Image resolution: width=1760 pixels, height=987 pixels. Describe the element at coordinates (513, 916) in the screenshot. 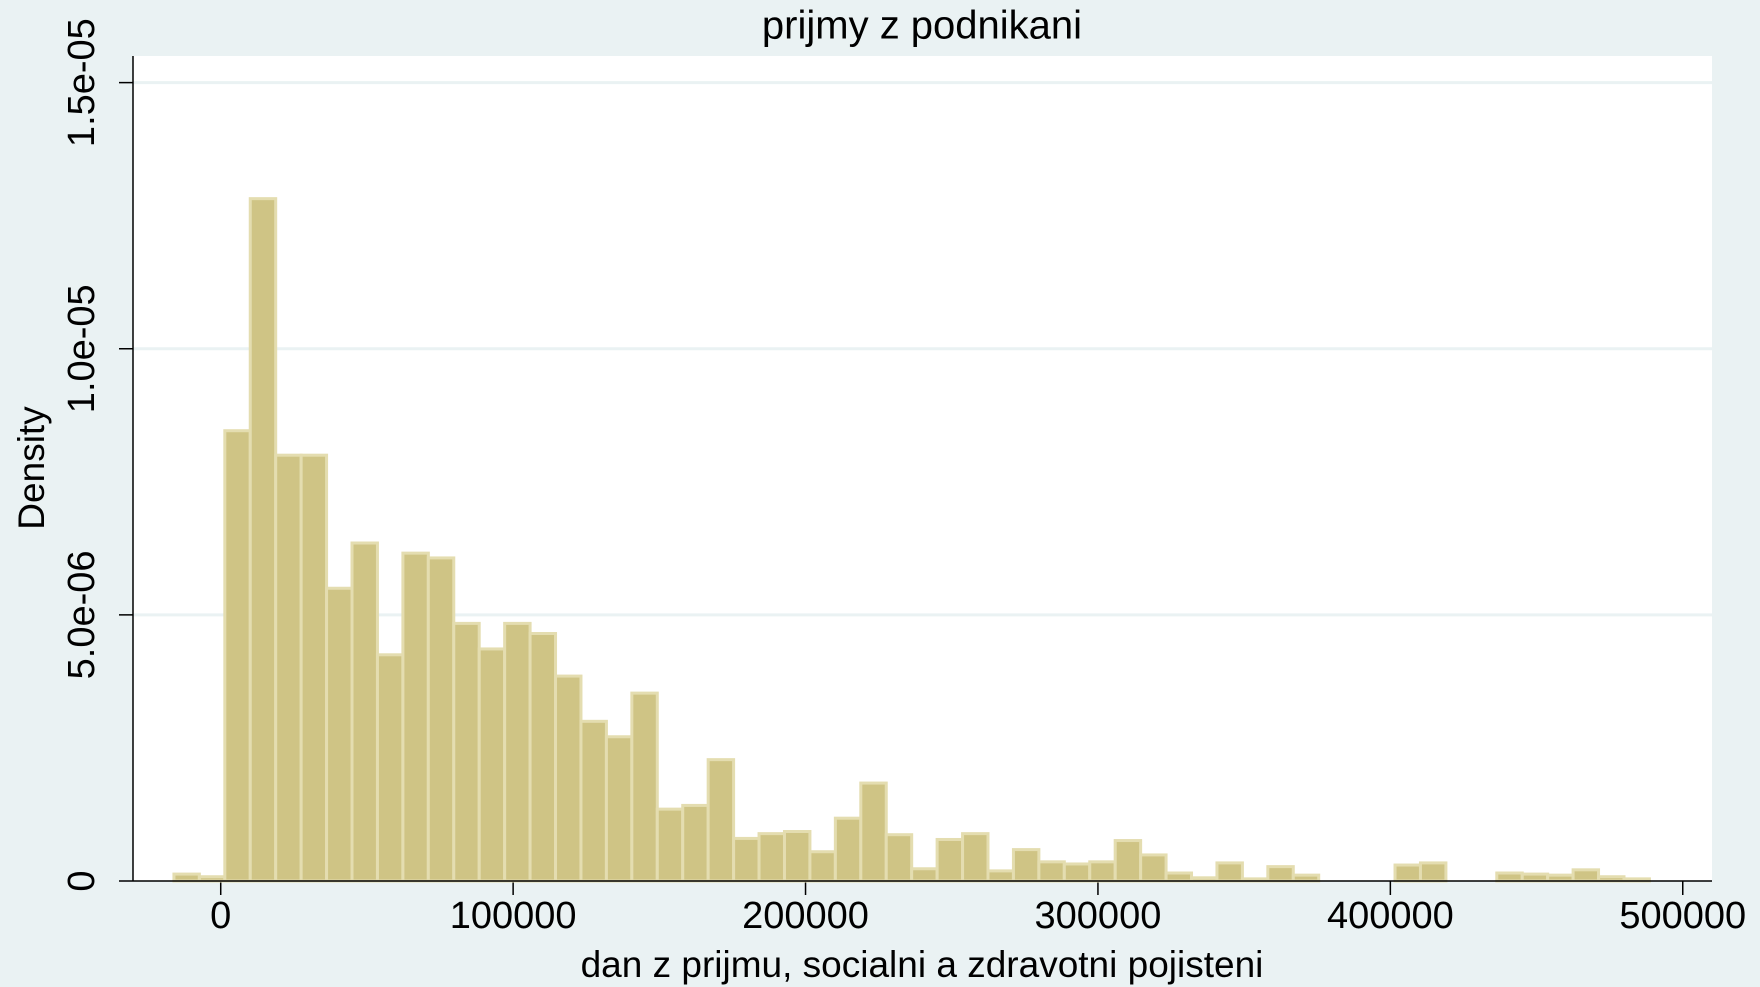

I see `x-tick-label: 100000` at that location.